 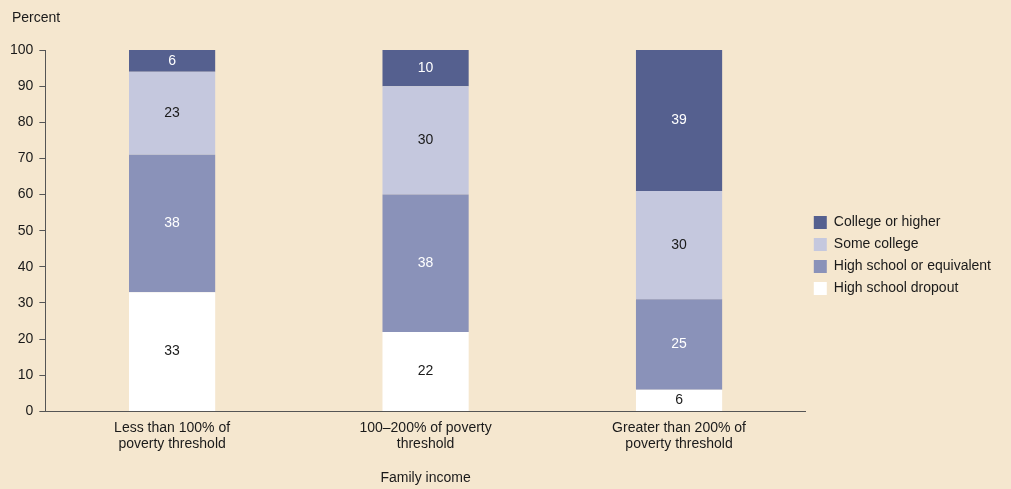 What do you see at coordinates (25, 121) in the screenshot?
I see `y-tick-label: 80` at bounding box center [25, 121].